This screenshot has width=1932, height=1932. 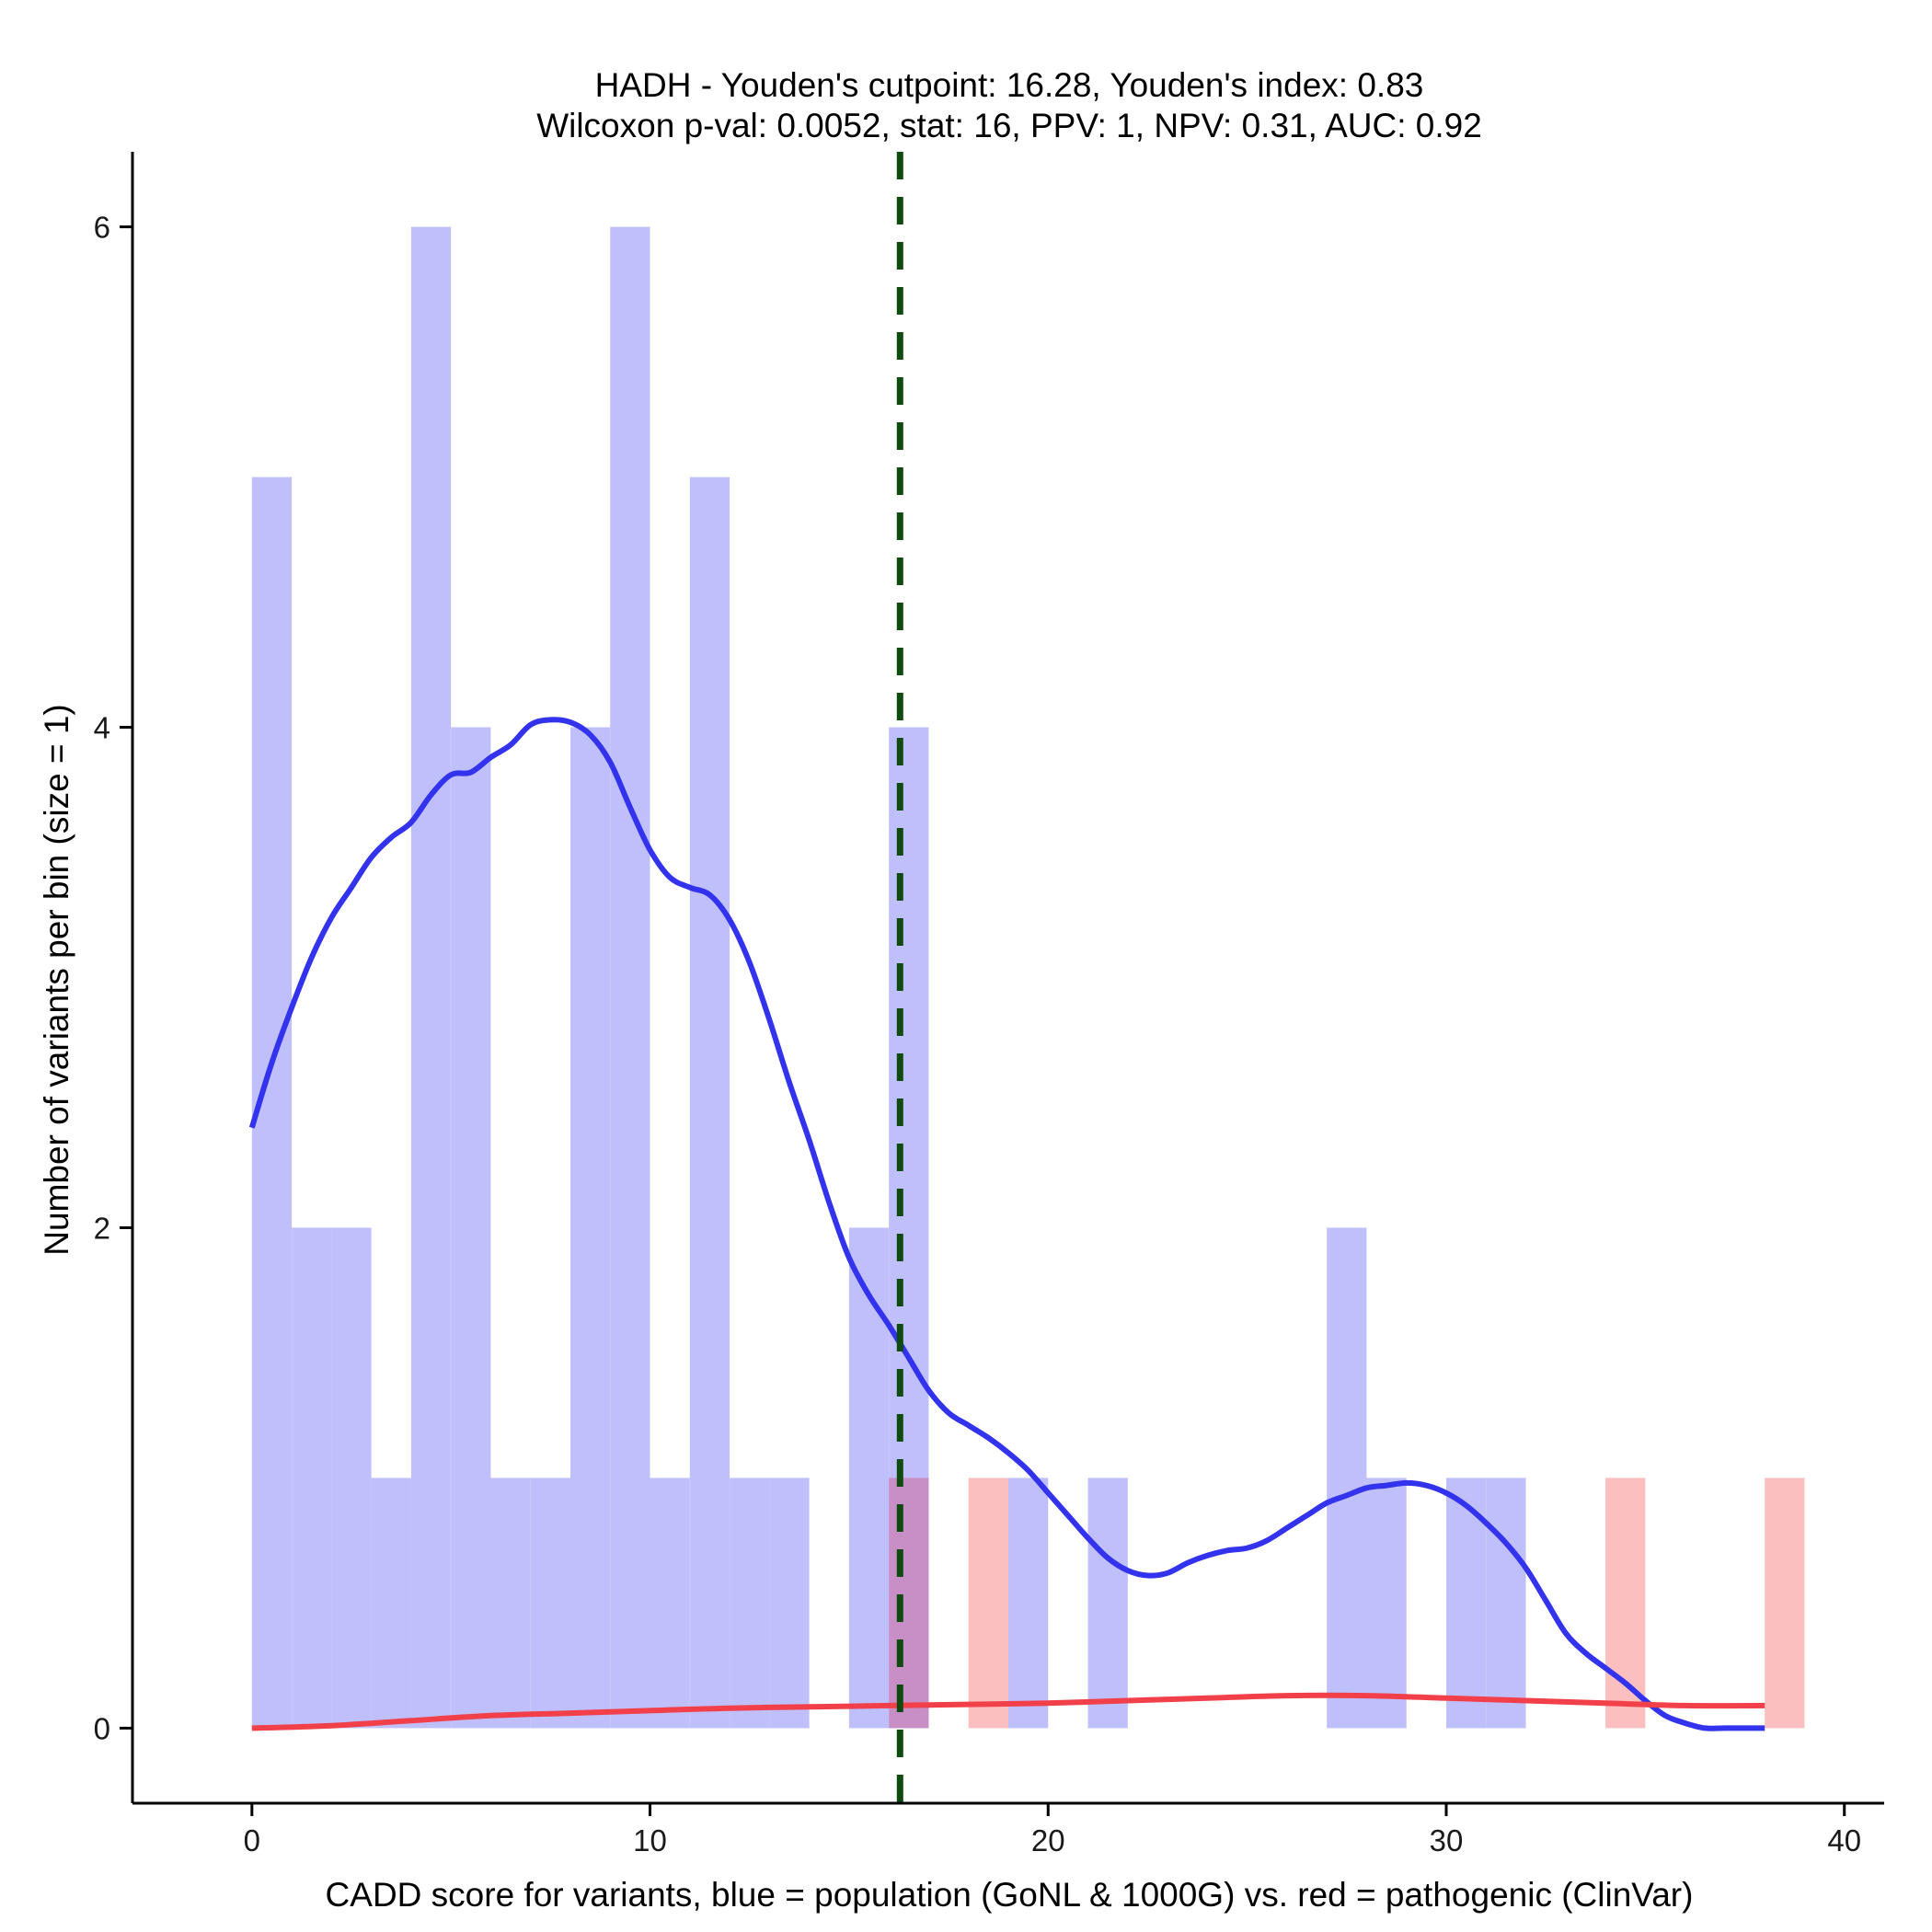 What do you see at coordinates (252, 1840) in the screenshot?
I see `x-tick-label: 0` at bounding box center [252, 1840].